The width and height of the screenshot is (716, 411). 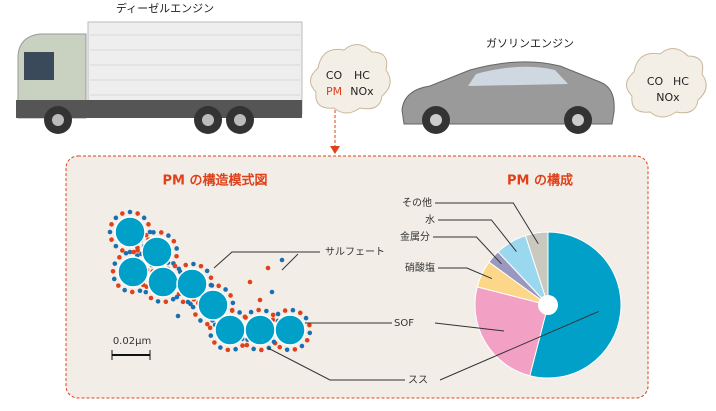 I want to click on structure-title: PM の構造模式図, so click(x=215, y=181).